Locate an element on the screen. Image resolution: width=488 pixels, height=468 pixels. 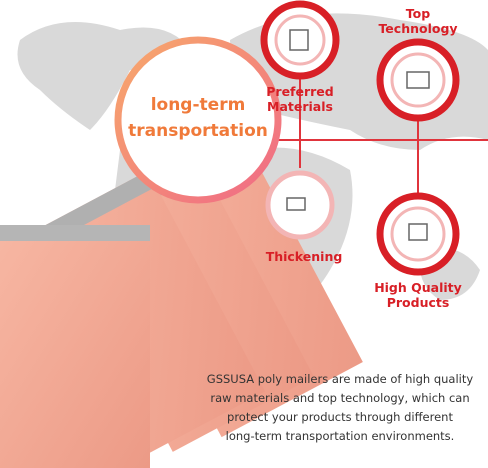
feature-label: Preferred is located at coordinates (299, 91).